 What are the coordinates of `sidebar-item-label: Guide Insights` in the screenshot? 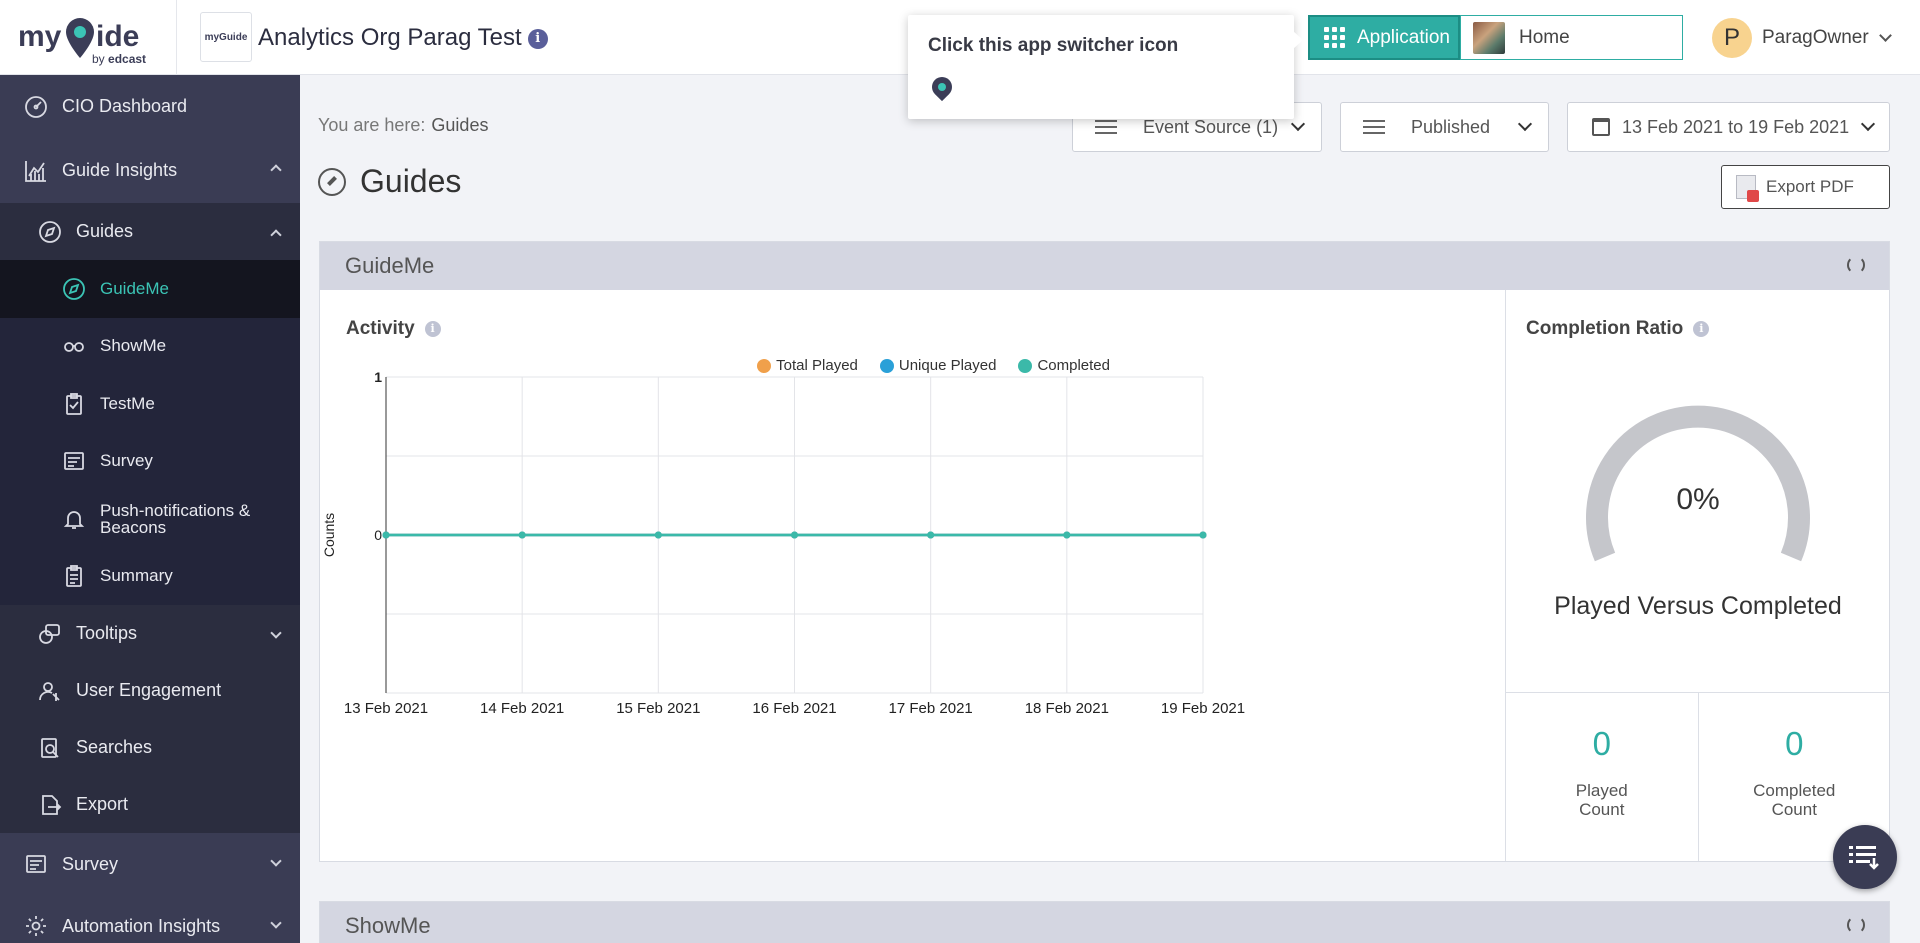 It's located at (120, 170).